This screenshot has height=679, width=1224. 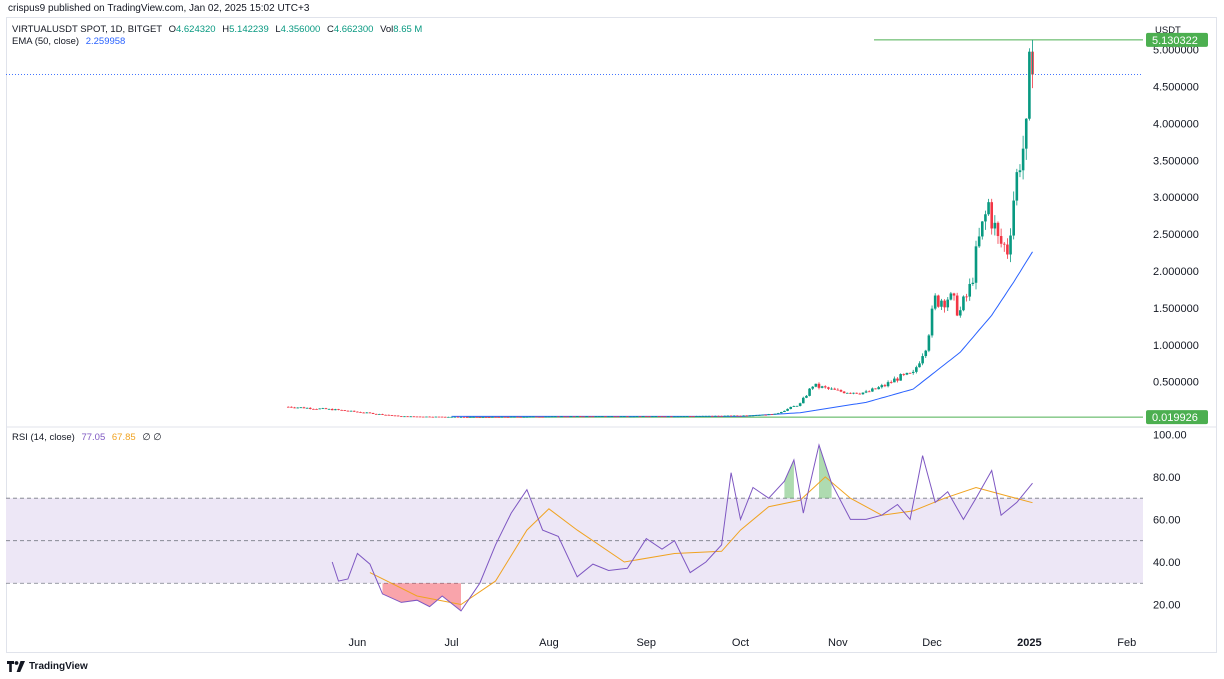 I want to click on open-number: 4.624320, so click(x=195, y=29).